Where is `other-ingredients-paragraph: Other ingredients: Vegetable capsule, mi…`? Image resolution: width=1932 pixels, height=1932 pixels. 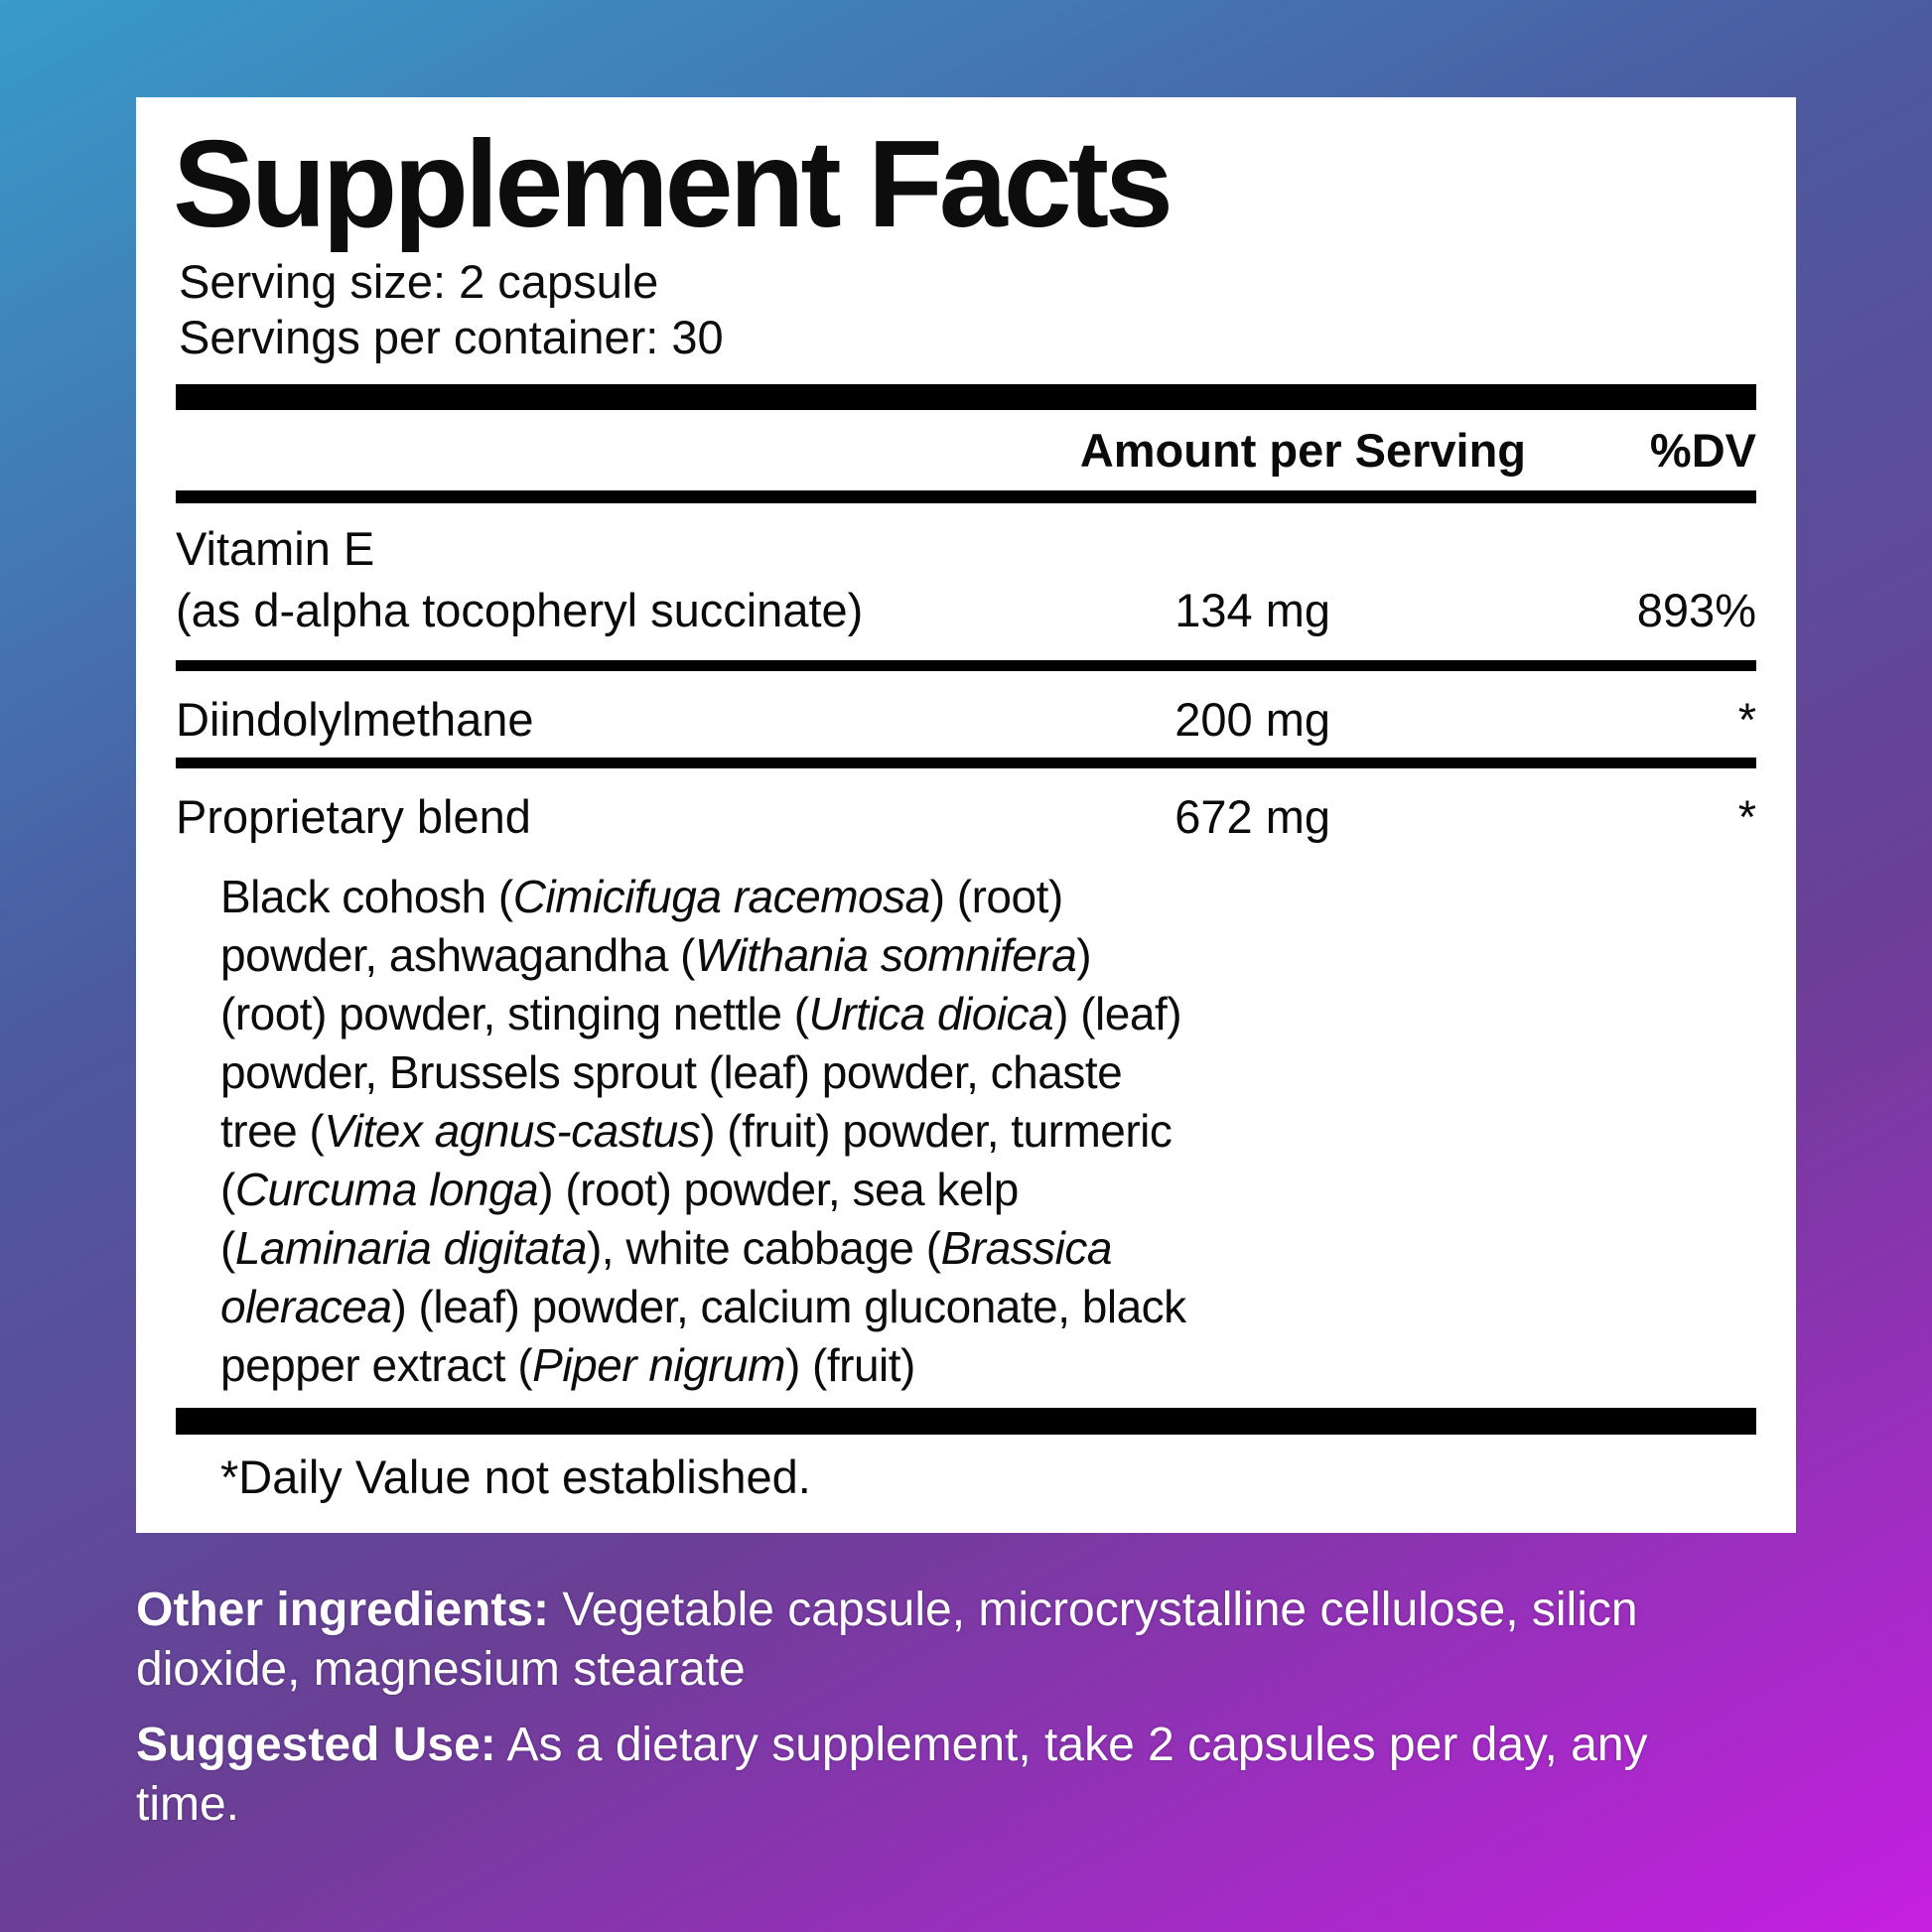 other-ingredients-paragraph: Other ingredients: Vegetable capsule, mi… is located at coordinates (940, 1640).